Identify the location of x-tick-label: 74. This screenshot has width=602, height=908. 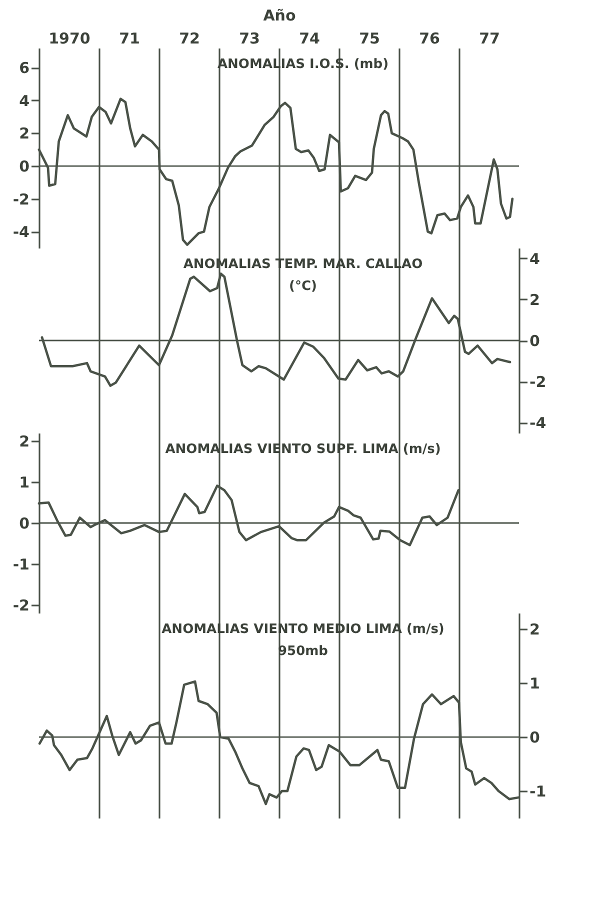
(309, 39).